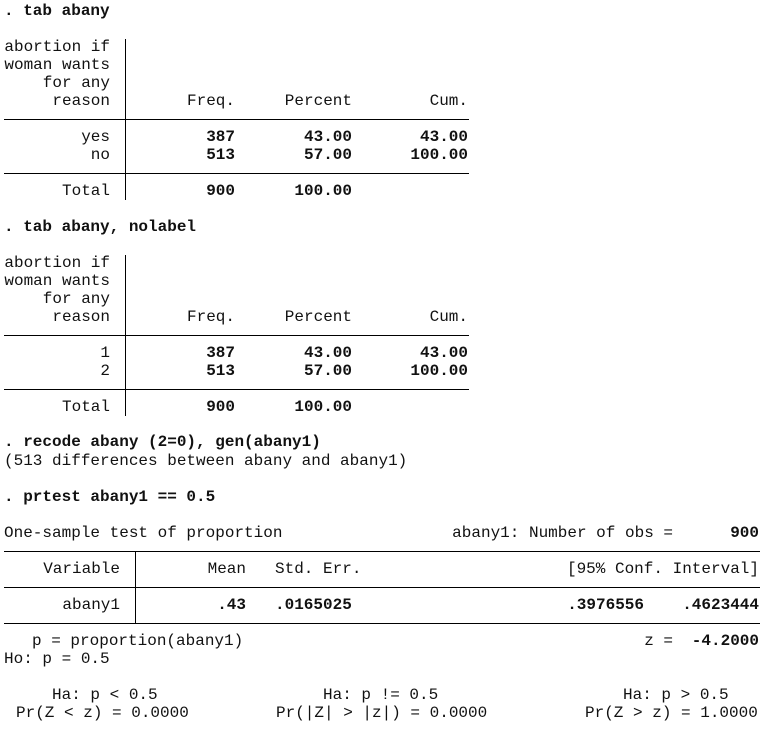 The image size is (768, 730). Describe the element at coordinates (671, 713) in the screenshot. I see `p-value-upper: Pr(Z > z) = 1.0000` at that location.